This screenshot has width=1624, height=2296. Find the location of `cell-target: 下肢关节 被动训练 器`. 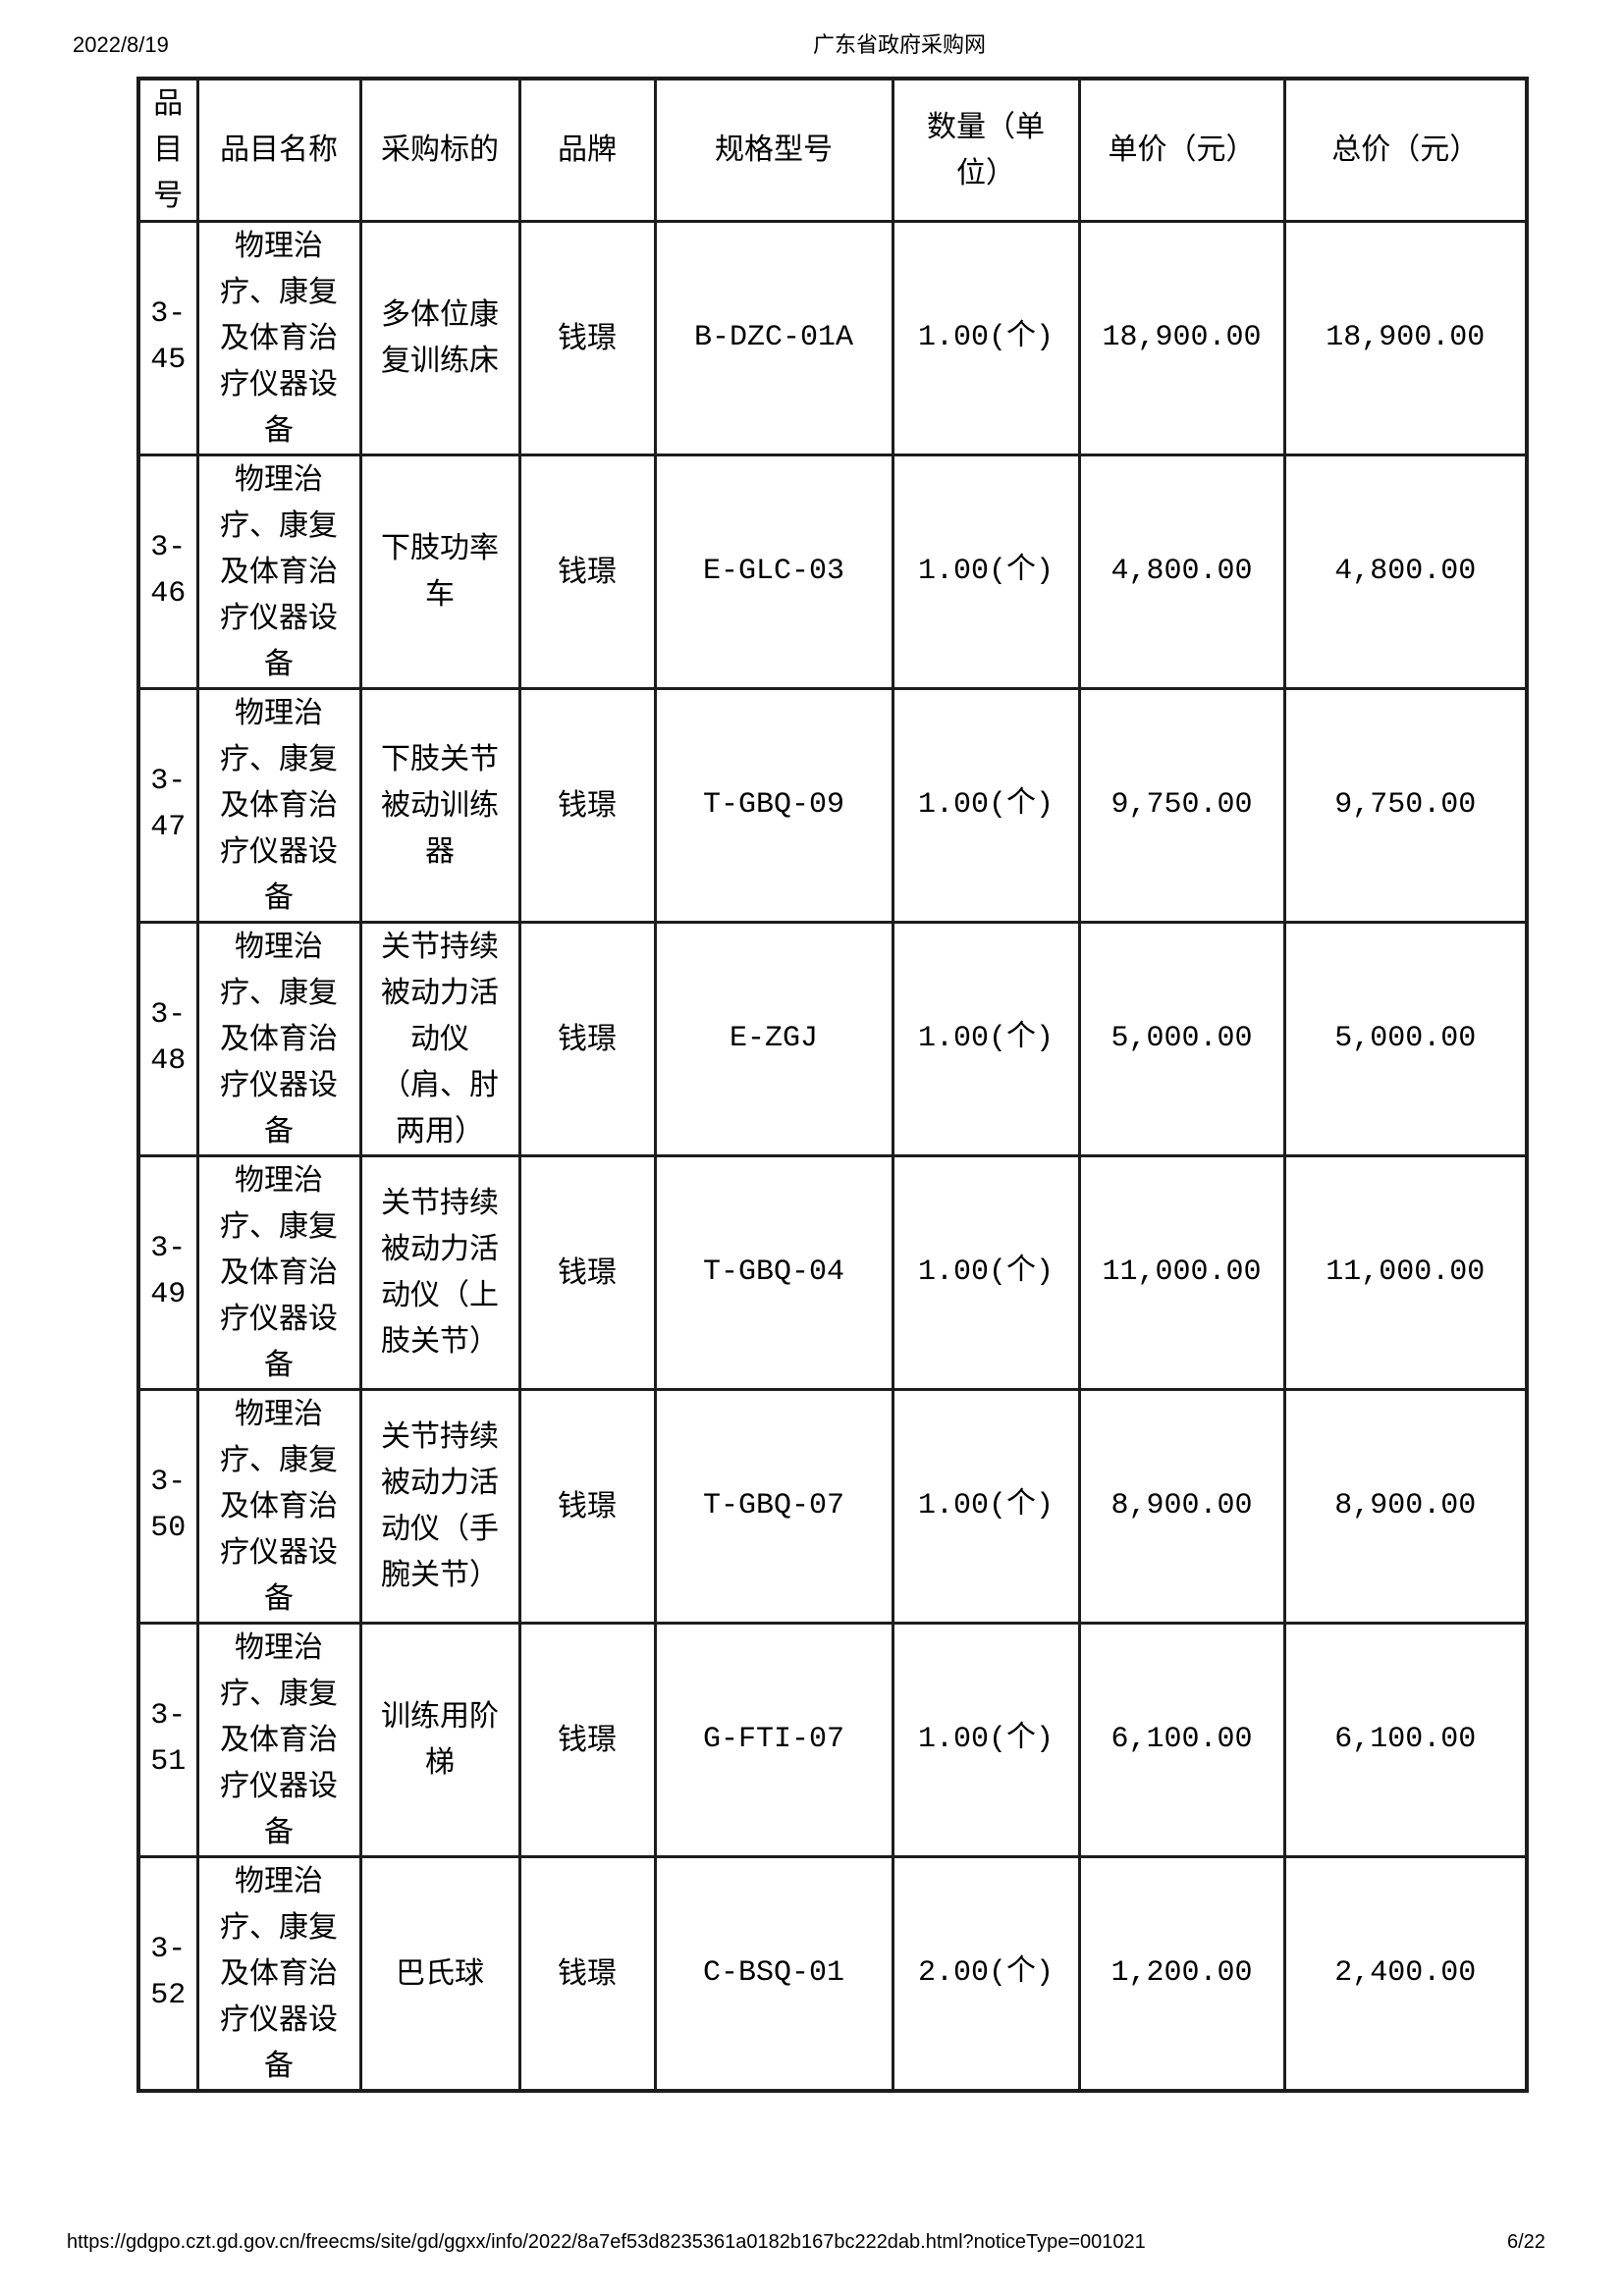

cell-target: 下肢关节 被动训练 器 is located at coordinates (439, 805).